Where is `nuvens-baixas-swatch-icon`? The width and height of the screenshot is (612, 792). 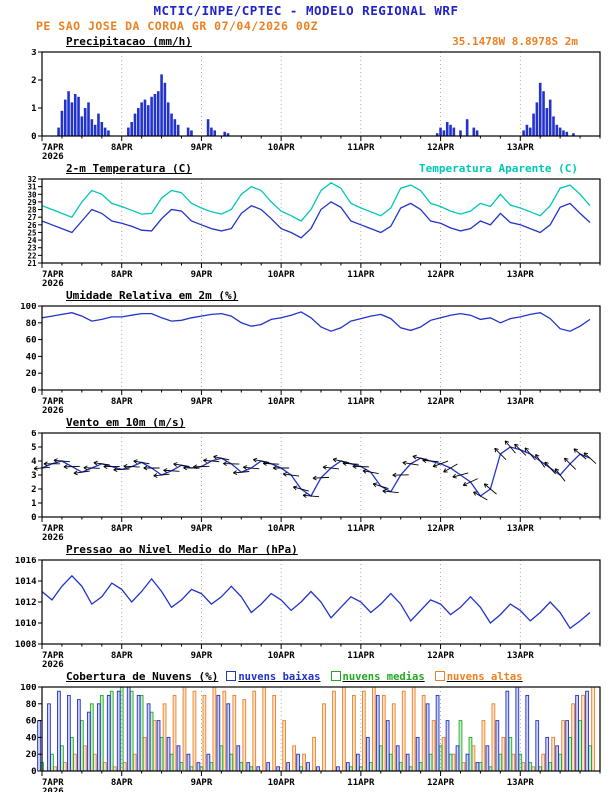 nuvens-baixas-swatch-icon is located at coordinates (231, 676).